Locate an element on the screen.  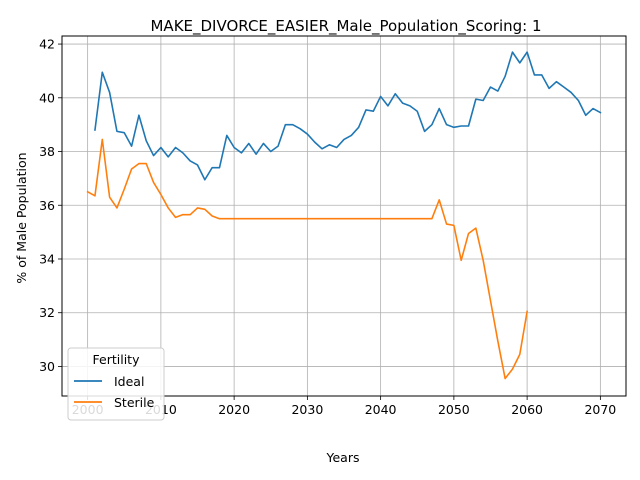
y-axis-title: % of Male Population is located at coordinates (21, 217).